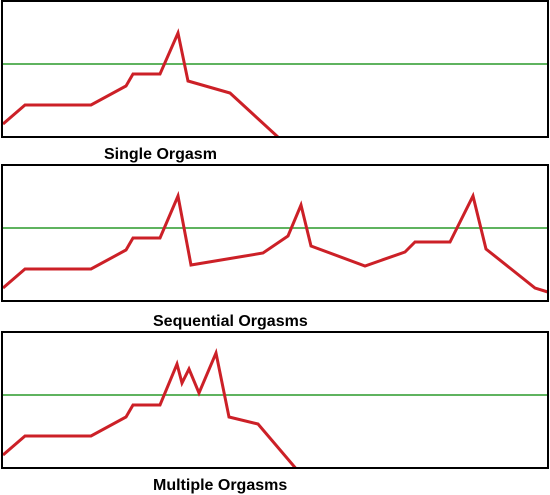 The width and height of the screenshot is (550, 495). What do you see at coordinates (220, 485) in the screenshot?
I see `multiple-orgasms-caption: Multiple Orgasms` at bounding box center [220, 485].